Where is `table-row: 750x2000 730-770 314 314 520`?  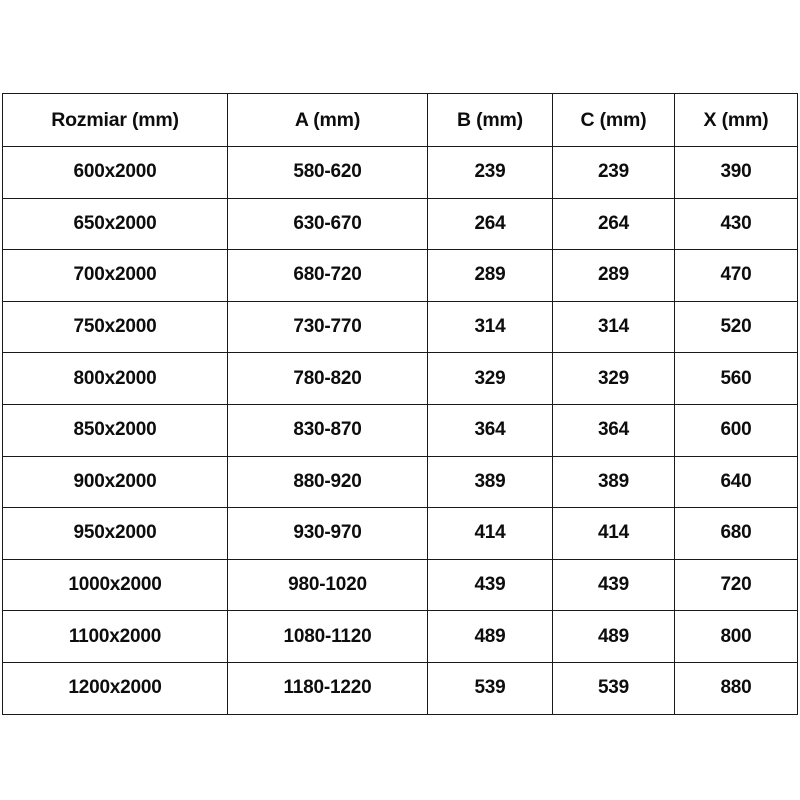 table-row: 750x2000 730-770 314 314 520 is located at coordinates (400, 327).